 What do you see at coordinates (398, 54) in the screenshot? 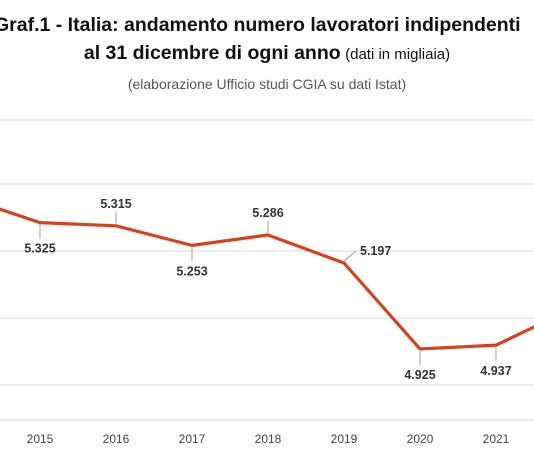
I see `chart-title-units: (dati in migliaia)` at bounding box center [398, 54].